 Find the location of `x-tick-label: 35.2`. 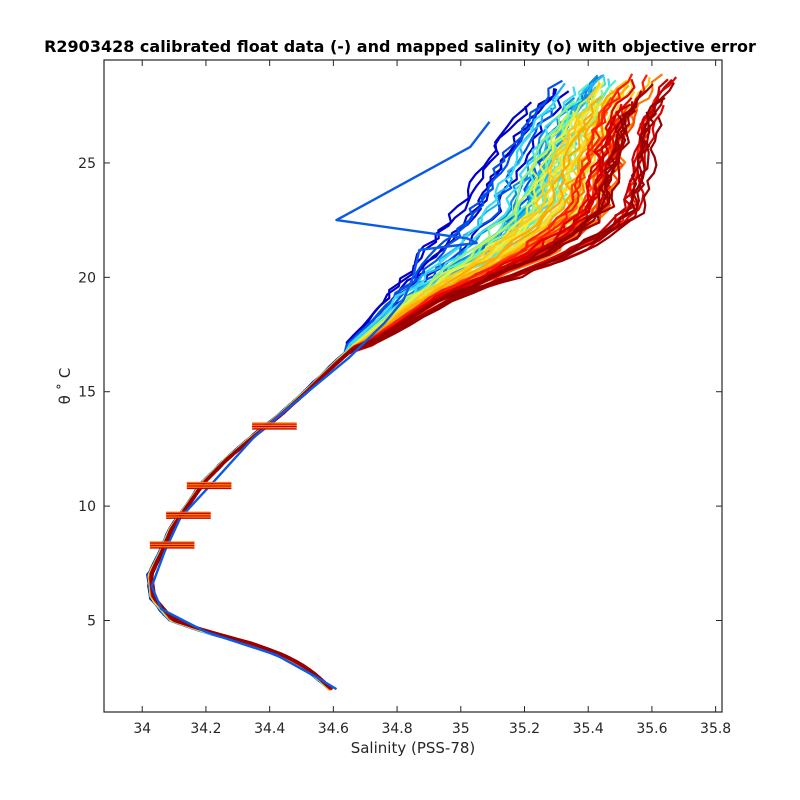

x-tick-label: 35.2 is located at coordinates (524, 729).